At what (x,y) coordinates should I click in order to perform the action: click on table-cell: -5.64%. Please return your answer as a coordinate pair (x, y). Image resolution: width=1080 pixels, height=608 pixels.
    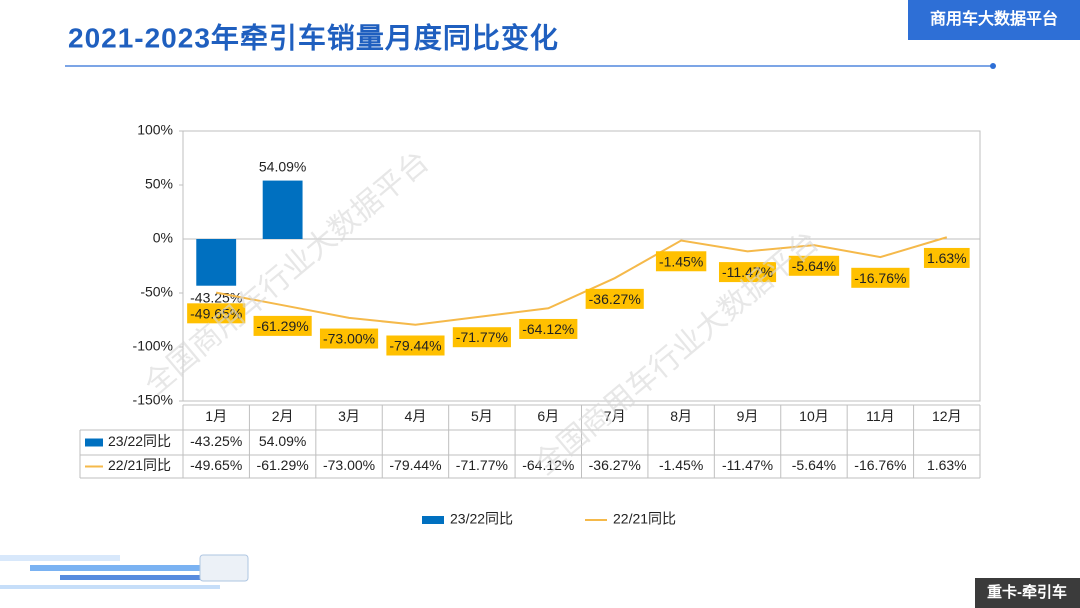
    Looking at the image, I should click on (814, 465).